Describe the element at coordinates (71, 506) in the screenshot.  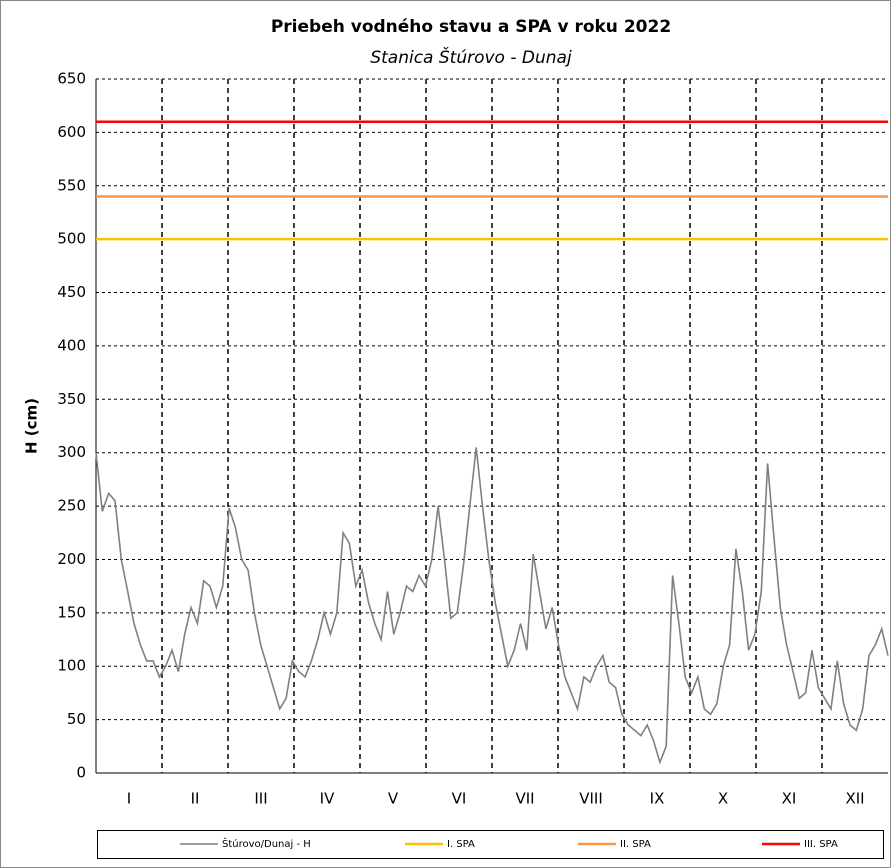
I see `y-tick-label: 250` at that location.